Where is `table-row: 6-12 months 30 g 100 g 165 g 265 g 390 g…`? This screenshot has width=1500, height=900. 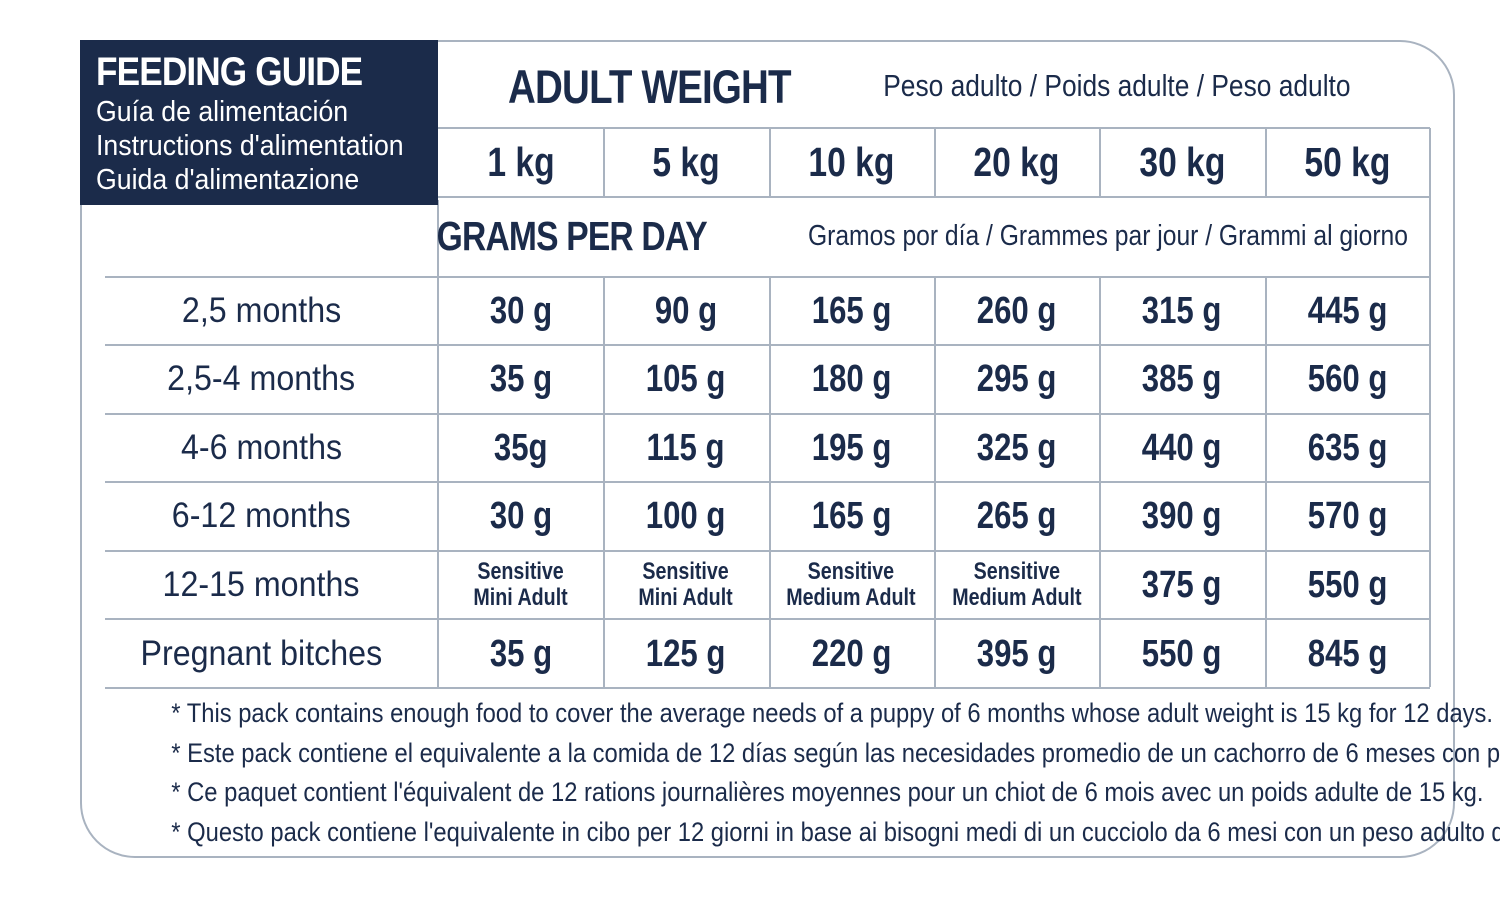
table-row: 6-12 months 30 g 100 g 165 g 265 g 390 g… is located at coordinates (757, 516).